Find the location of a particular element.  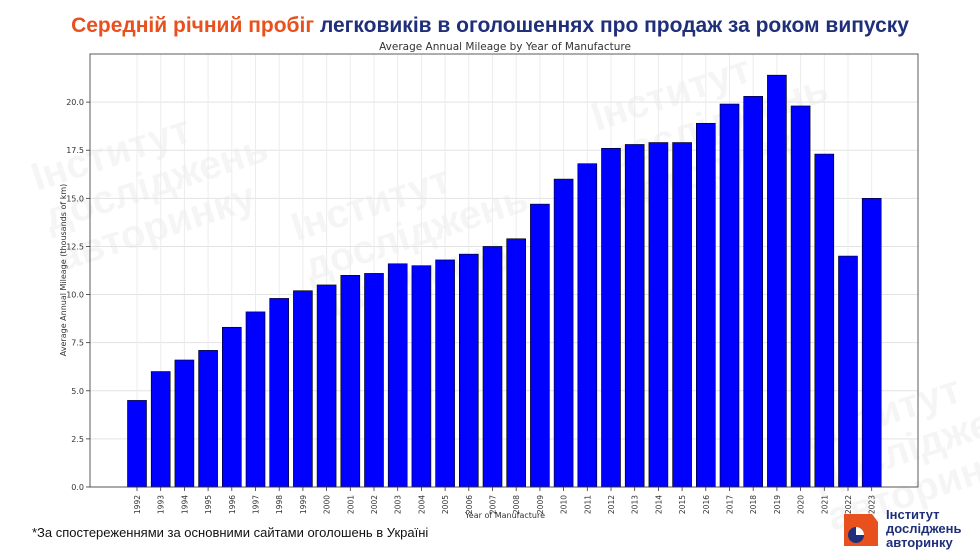

bar-1992 is located at coordinates (137, 444).